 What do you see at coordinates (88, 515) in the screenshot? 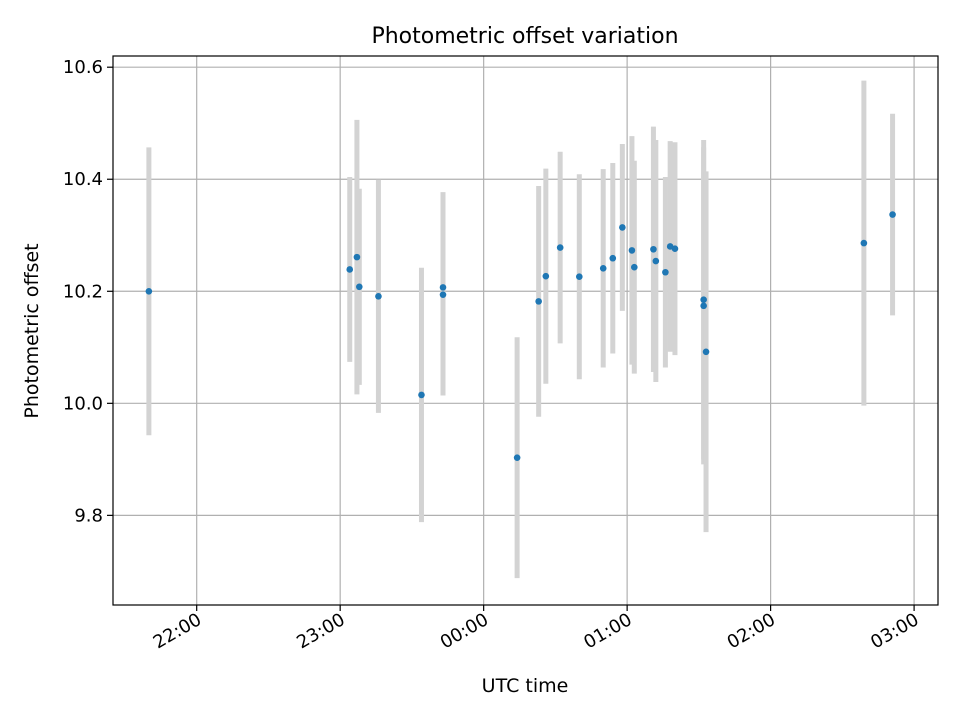
I see `y-tick-label: 9.8` at bounding box center [88, 515].